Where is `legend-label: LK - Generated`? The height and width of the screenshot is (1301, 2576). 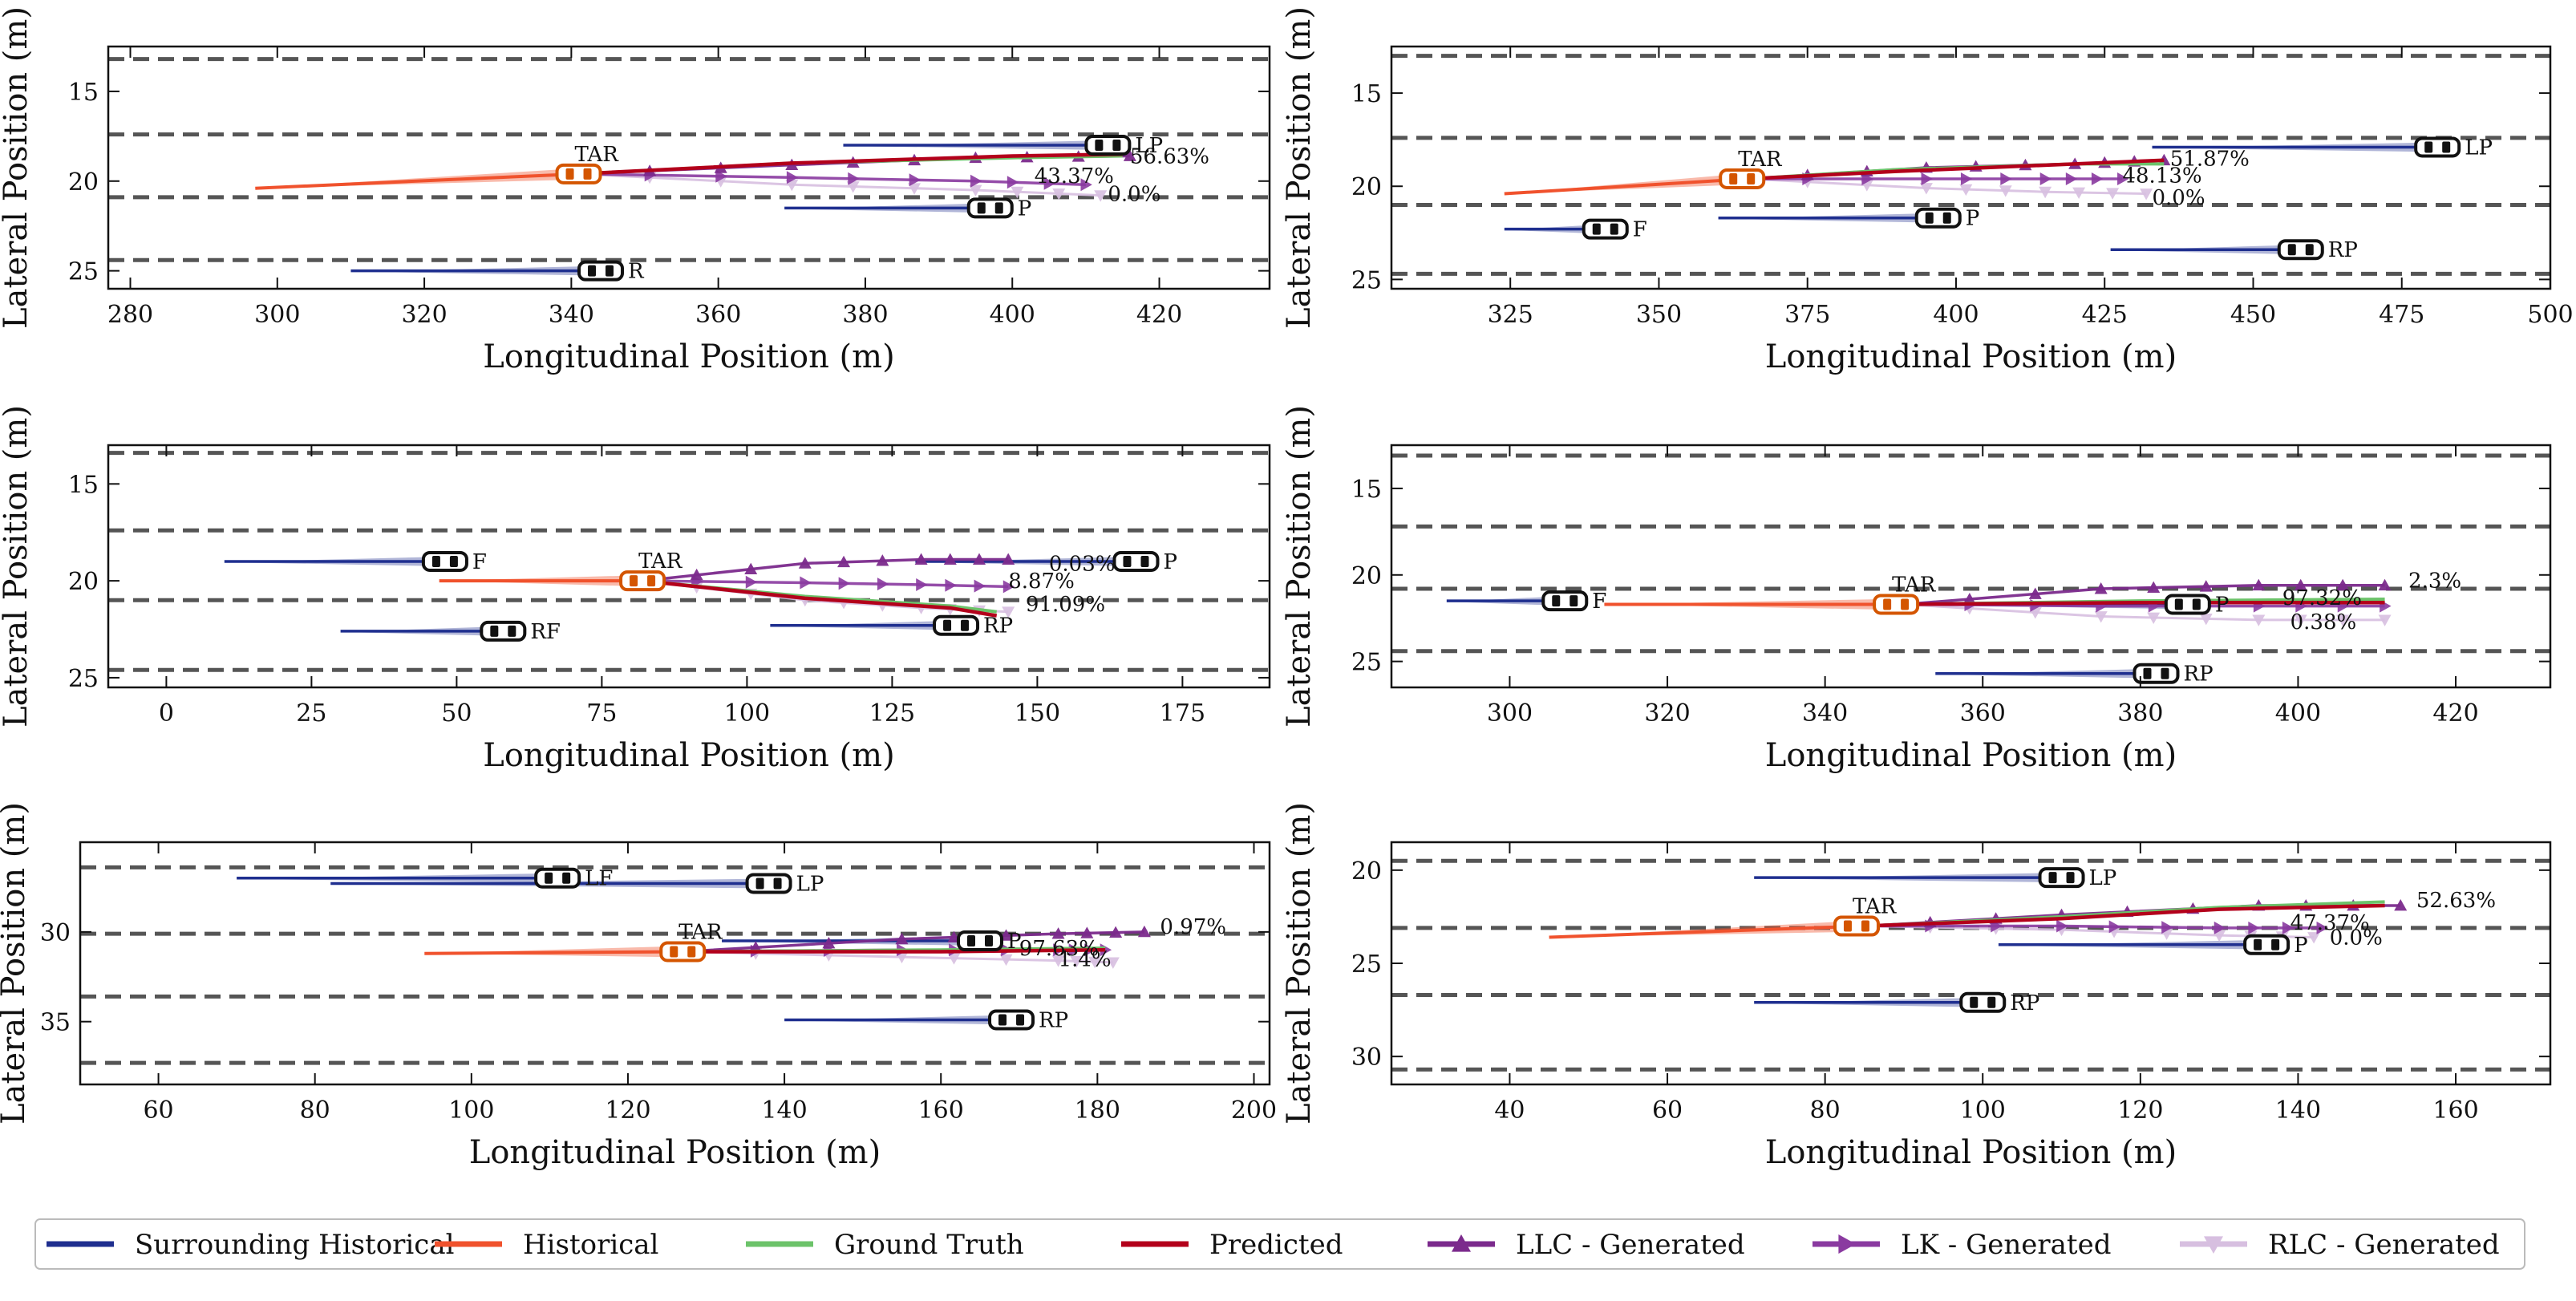 legend-label: LK - Generated is located at coordinates (2006, 1245).